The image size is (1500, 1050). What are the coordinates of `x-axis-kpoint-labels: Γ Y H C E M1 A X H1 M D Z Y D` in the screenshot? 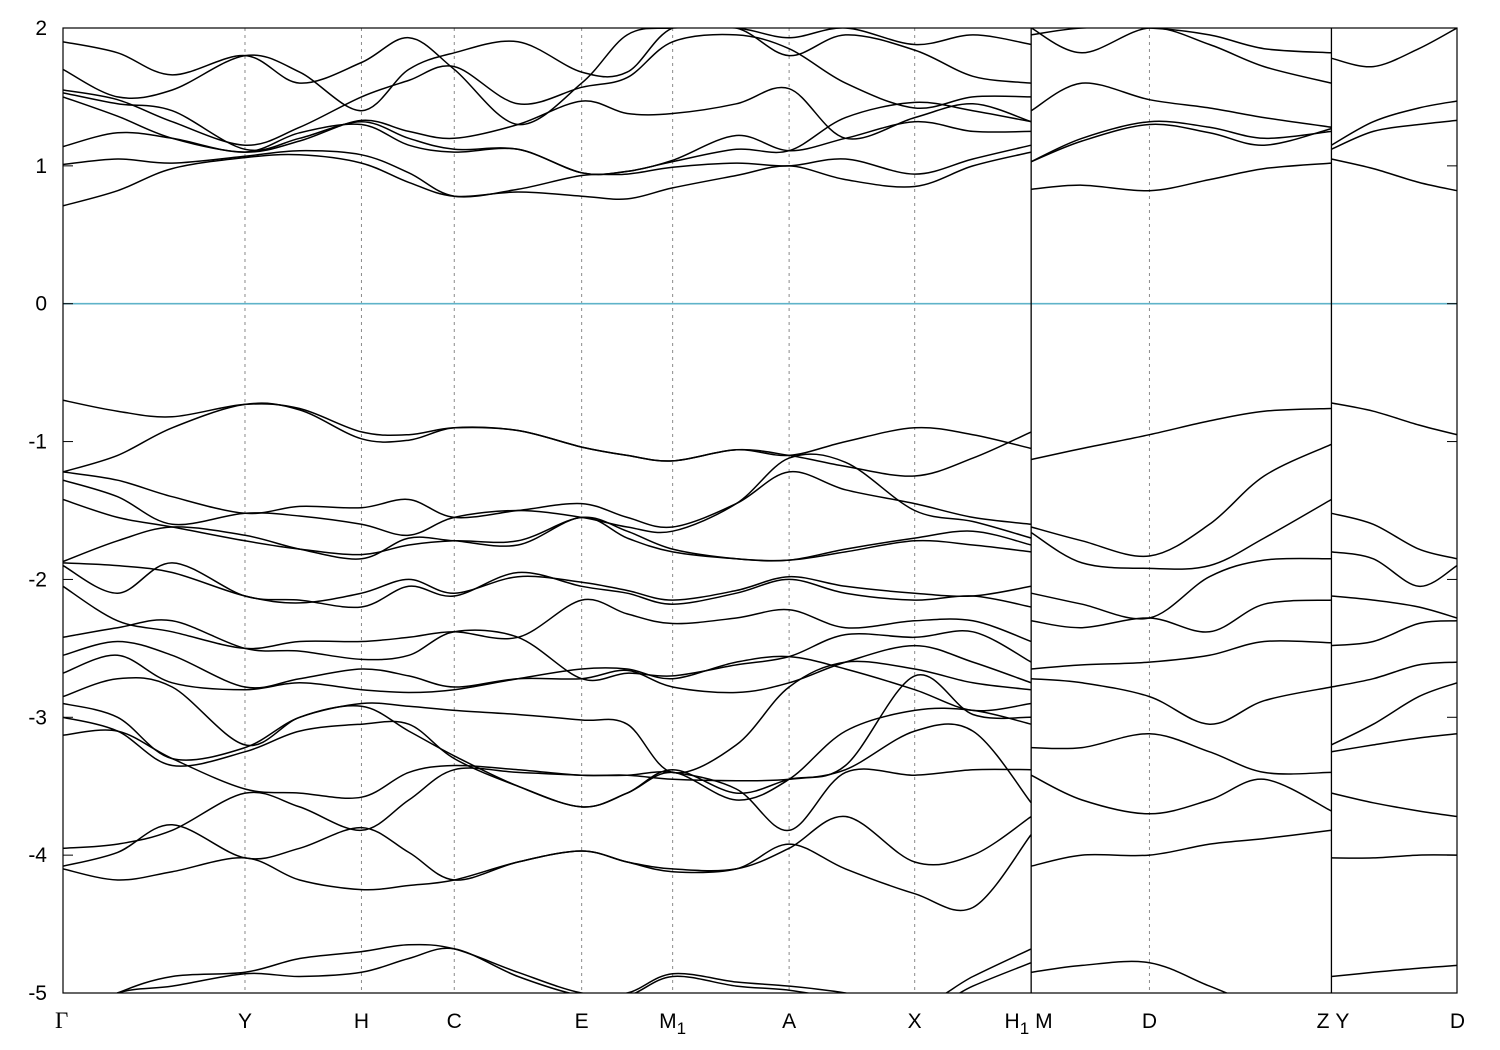 It's located at (760, 1023).